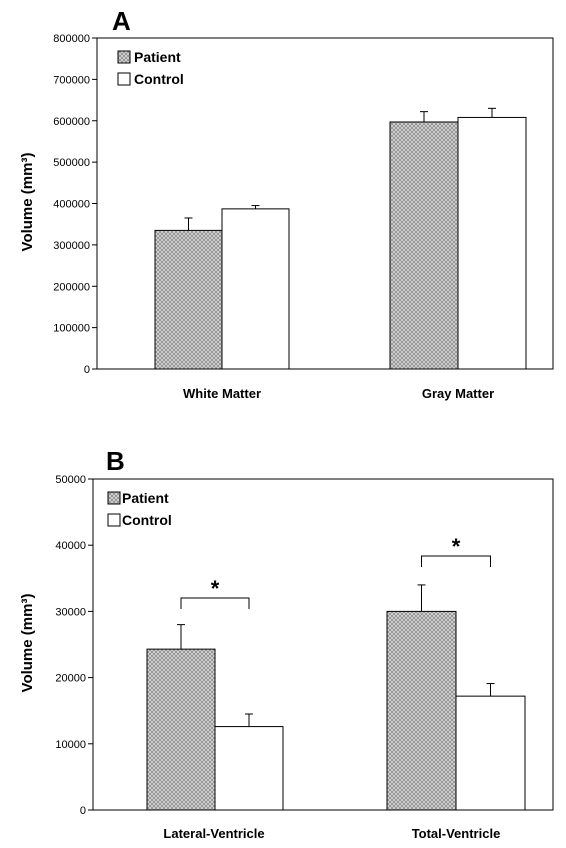  I want to click on y-tick-label: 300000, so click(71, 246).